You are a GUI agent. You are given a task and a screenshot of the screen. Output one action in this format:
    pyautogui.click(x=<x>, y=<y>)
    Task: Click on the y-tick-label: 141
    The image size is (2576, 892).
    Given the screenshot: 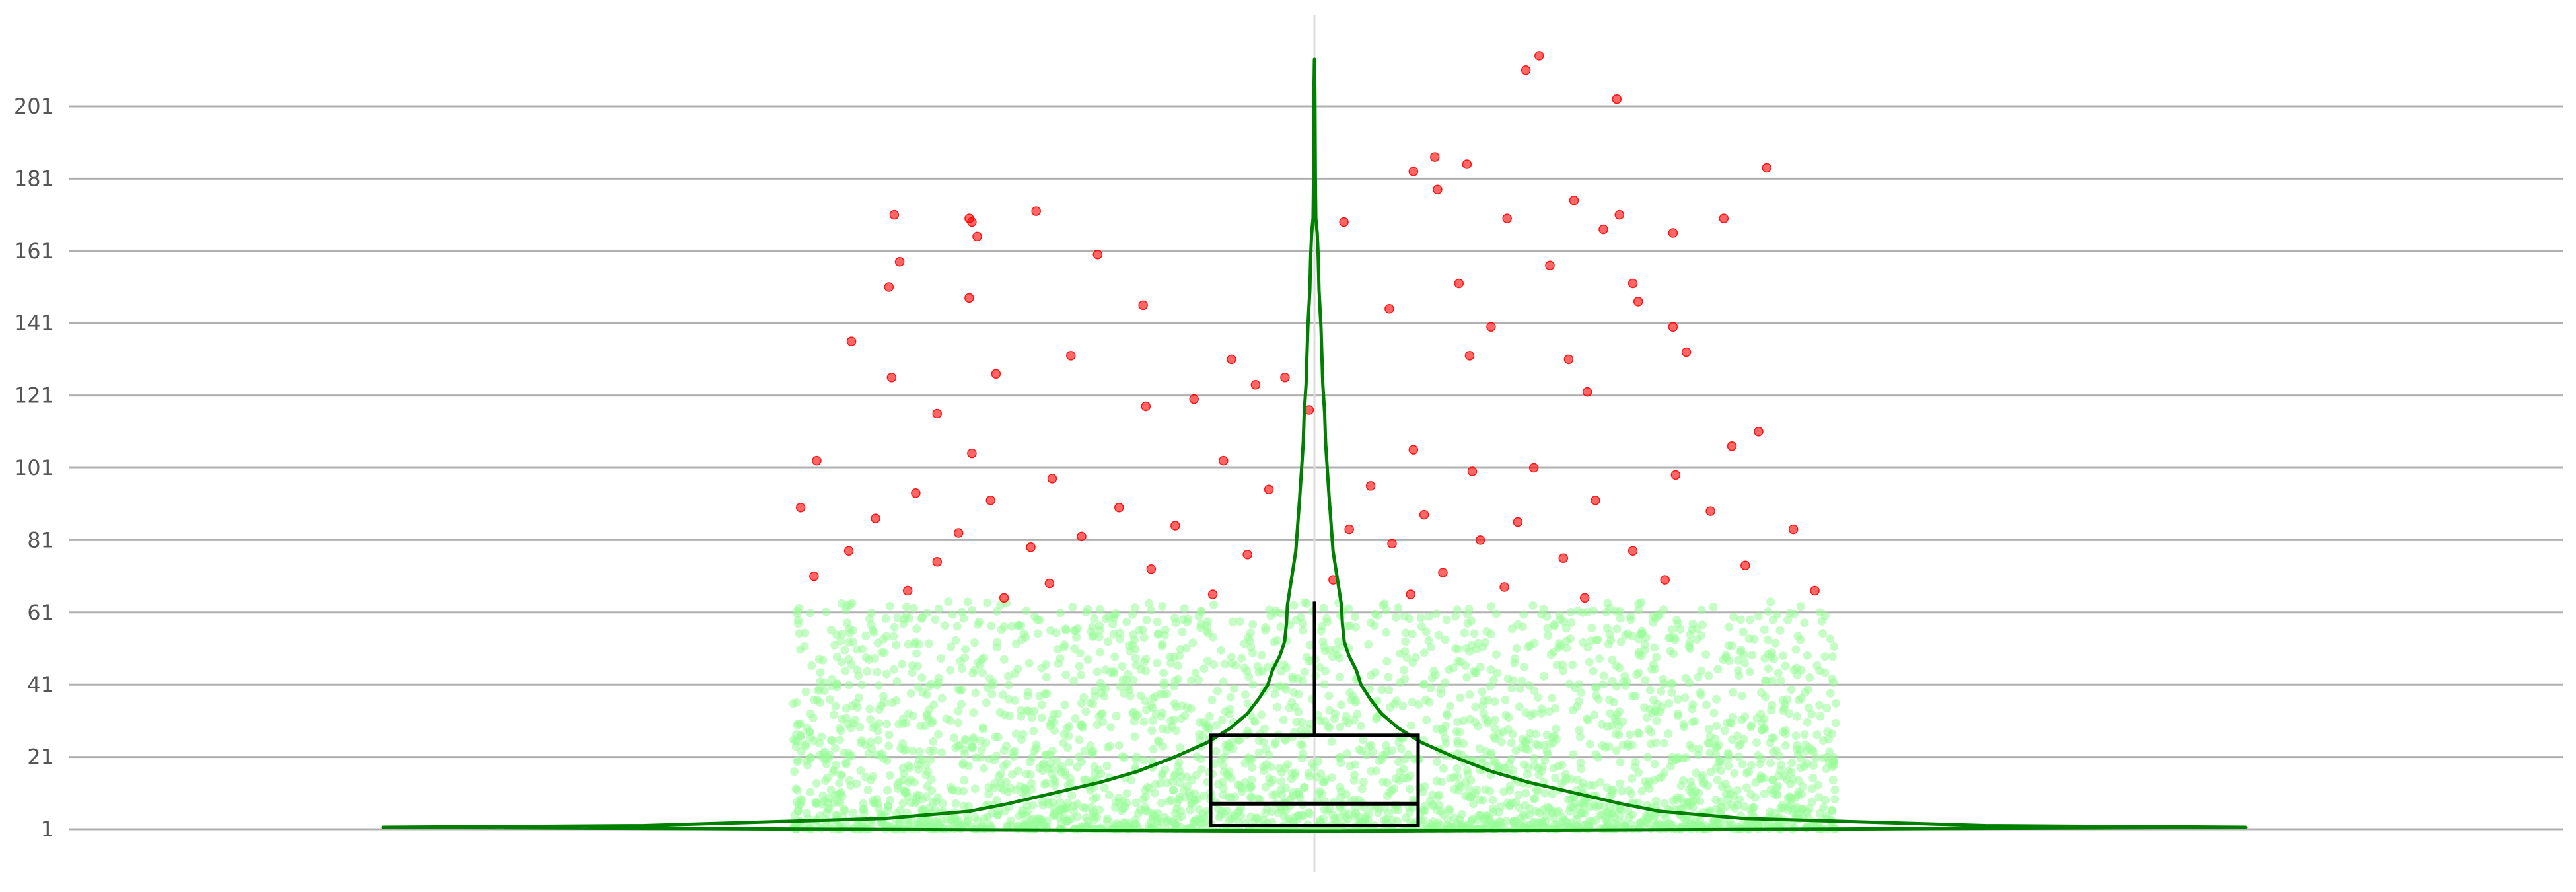 What is the action you would take?
    pyautogui.click(x=34, y=323)
    